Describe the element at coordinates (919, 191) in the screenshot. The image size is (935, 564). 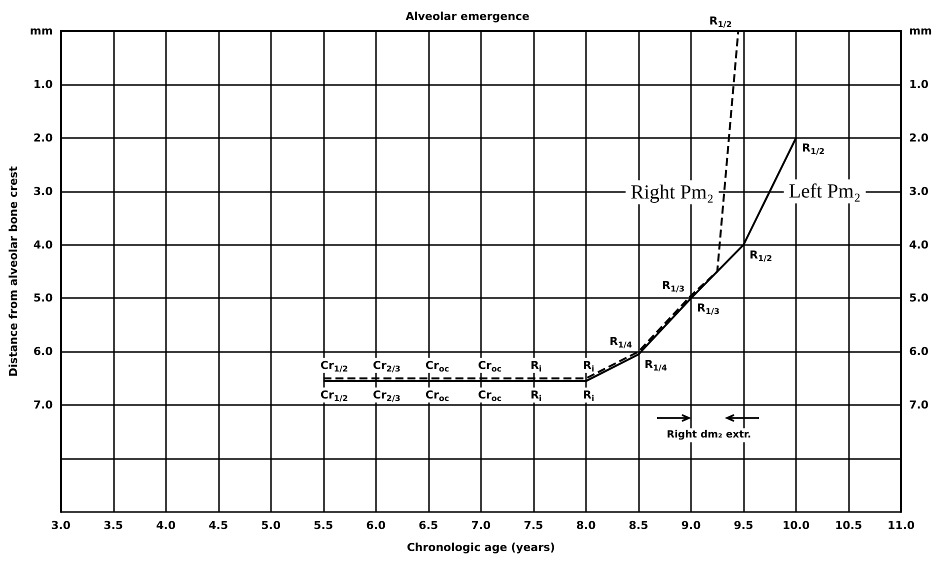
I see `y2-tick-label: 3.0` at that location.